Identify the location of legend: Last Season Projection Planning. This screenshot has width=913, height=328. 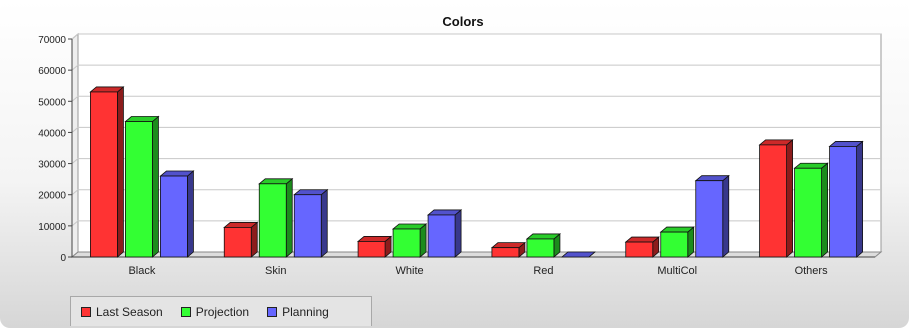
(221, 311).